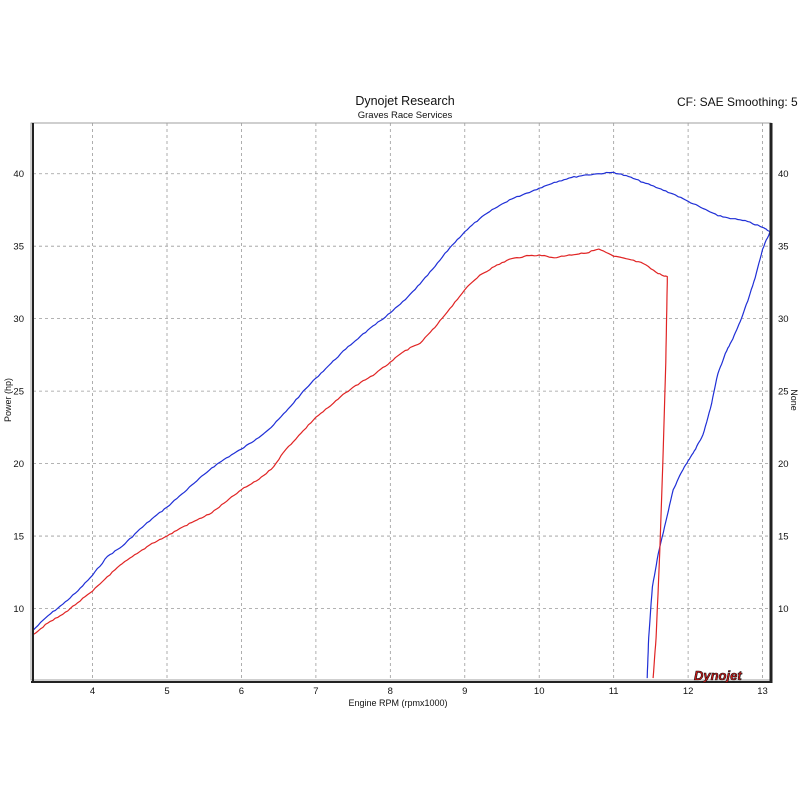 The image size is (800, 800). I want to click on chart-subtitle: Graves Race Services, so click(405, 115).